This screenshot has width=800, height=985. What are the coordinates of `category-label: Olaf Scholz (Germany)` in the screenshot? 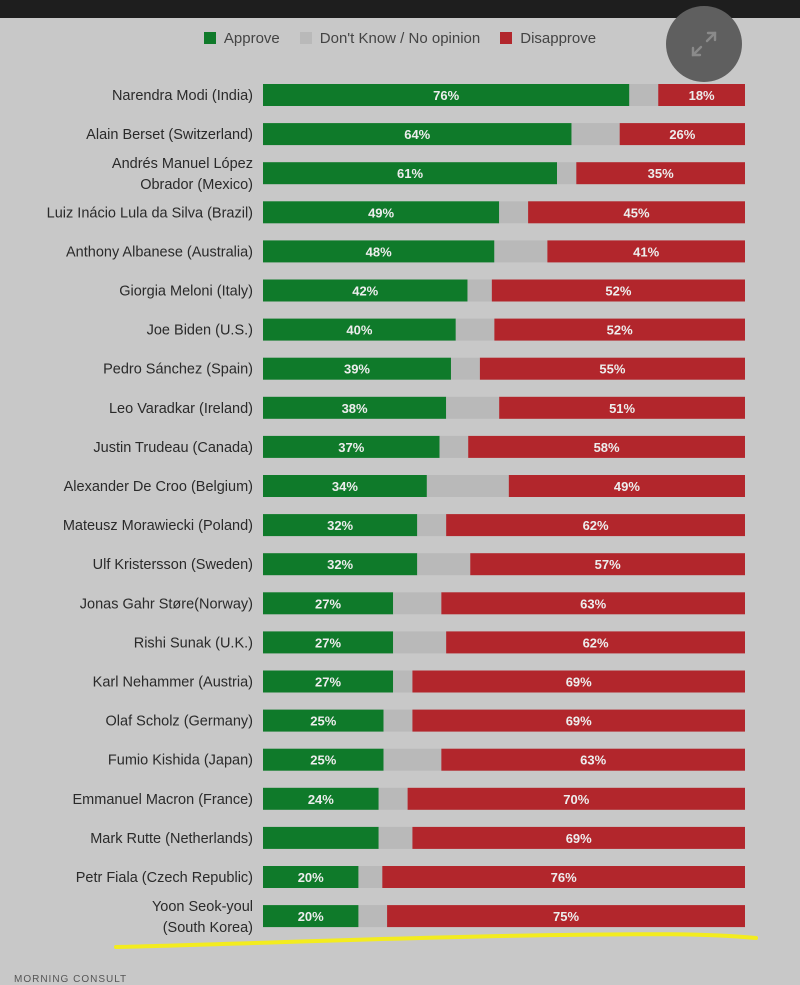 It's located at (179, 722).